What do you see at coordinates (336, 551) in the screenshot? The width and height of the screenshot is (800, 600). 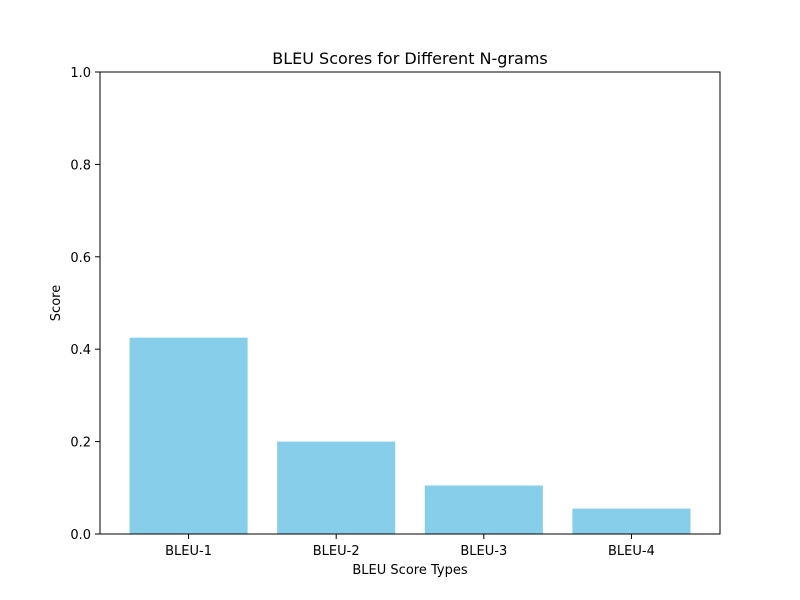 I see `x-tick-label: BLEU-2` at bounding box center [336, 551].